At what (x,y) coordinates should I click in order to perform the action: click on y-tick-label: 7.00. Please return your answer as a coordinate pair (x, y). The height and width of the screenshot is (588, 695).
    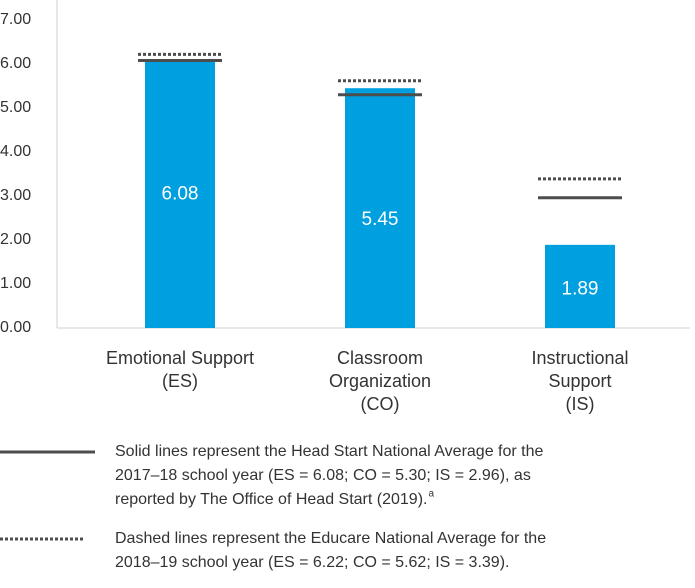
    Looking at the image, I should click on (15, 19).